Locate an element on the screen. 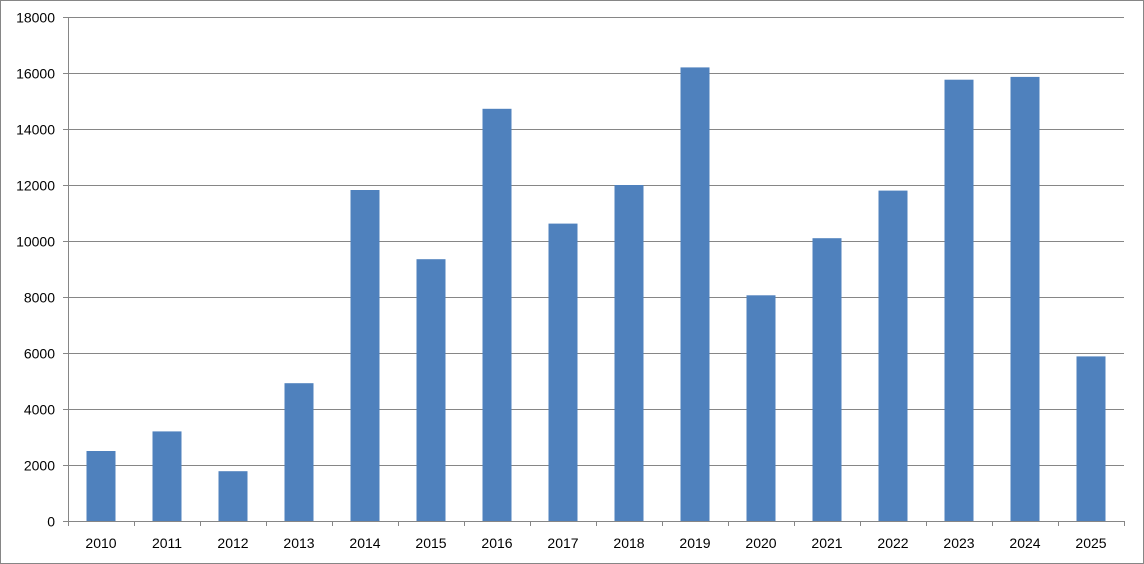 This screenshot has height=564, width=1144. x-tick-label: 2019 is located at coordinates (694, 543).